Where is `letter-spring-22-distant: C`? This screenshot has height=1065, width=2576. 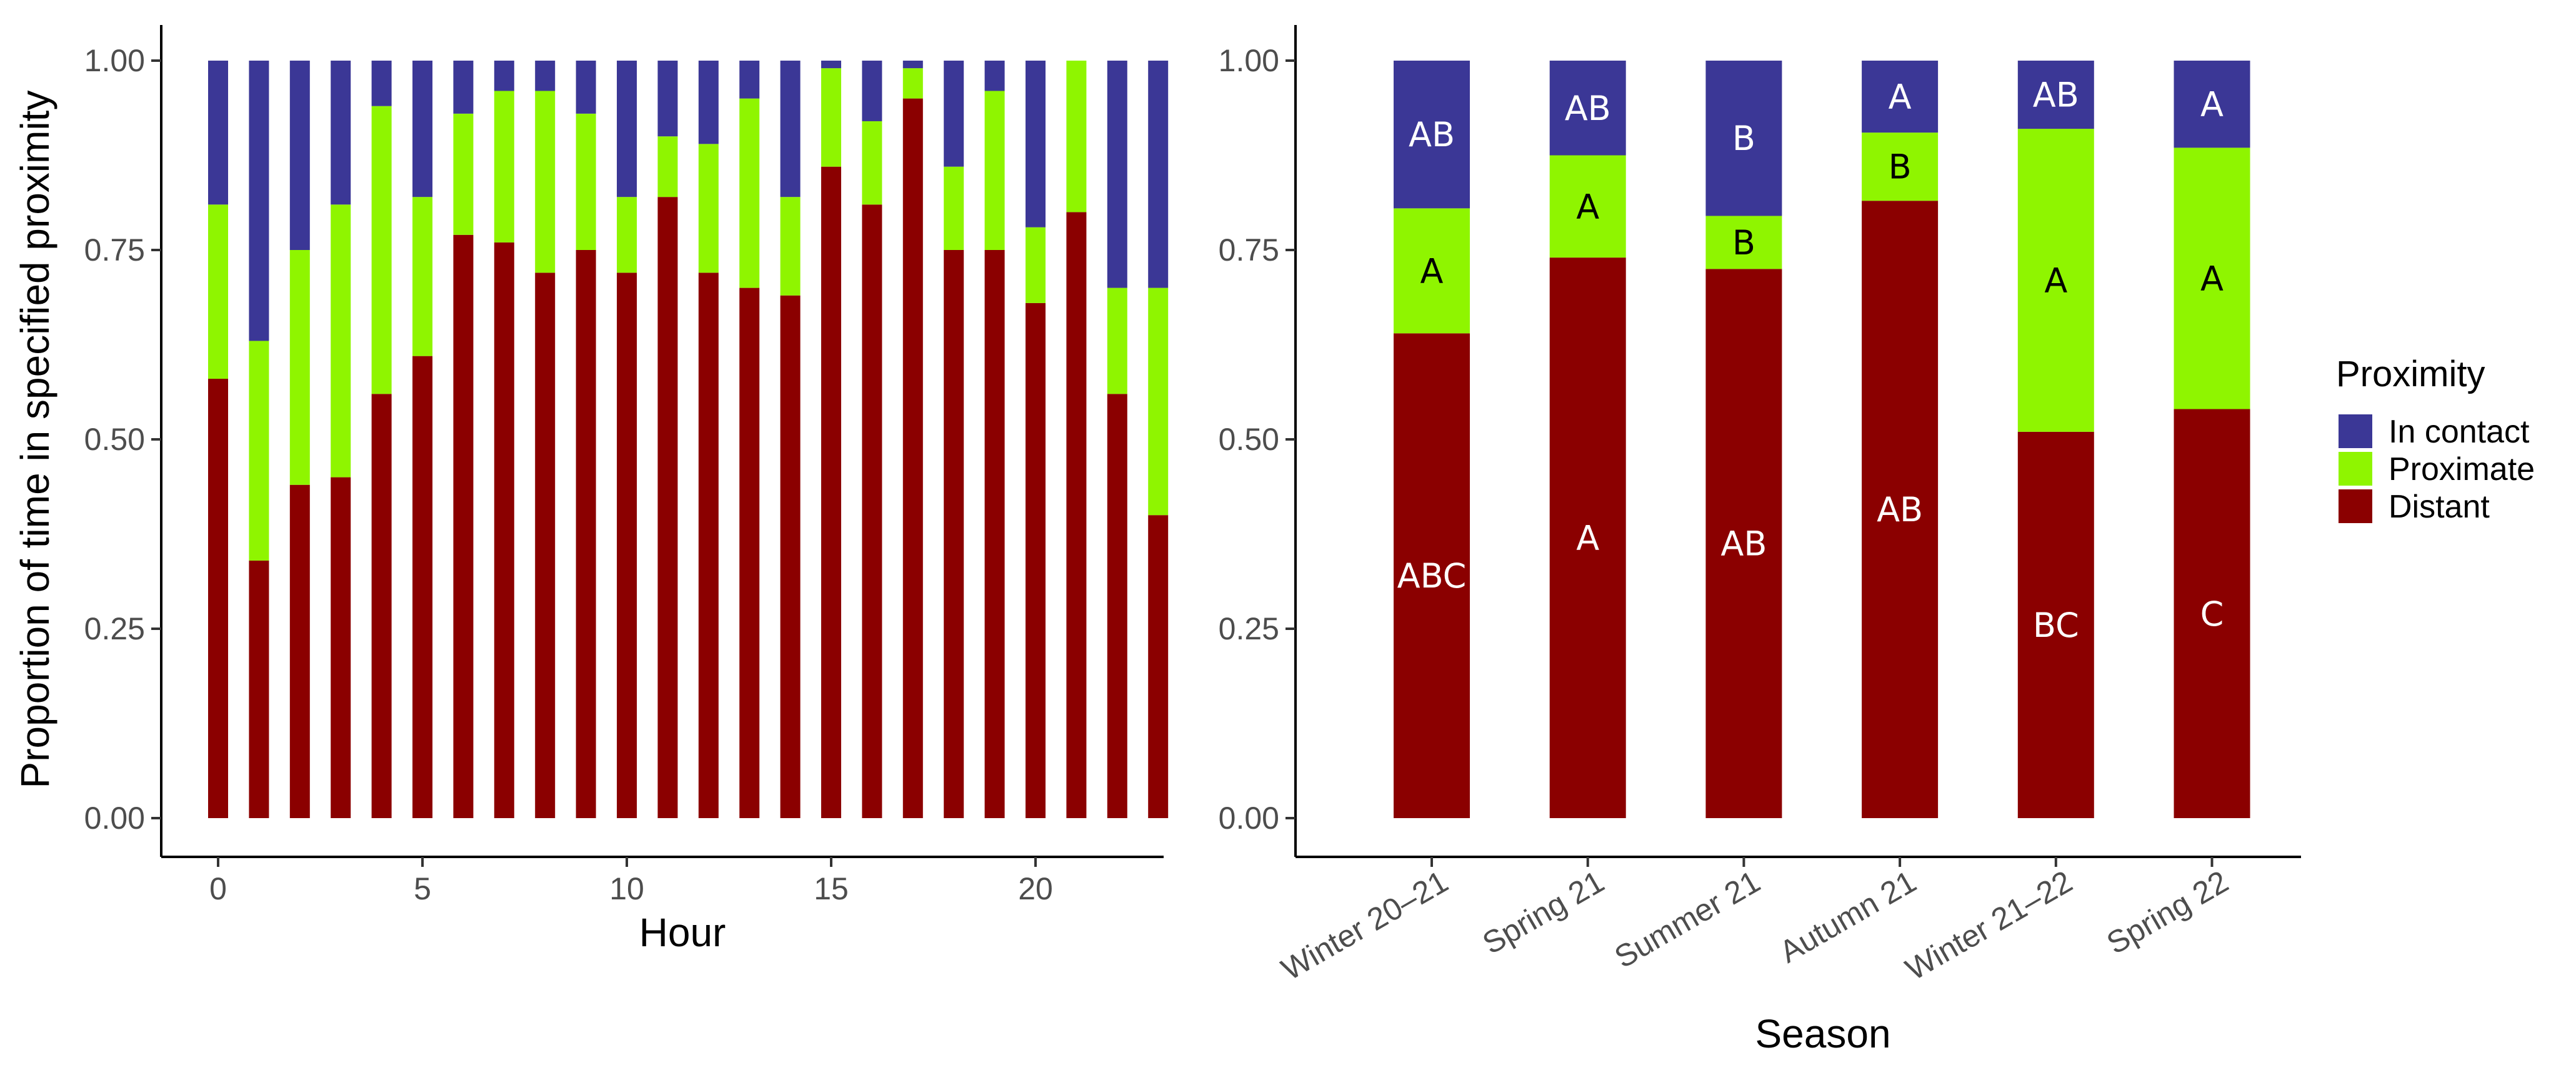 letter-spring-22-distant: C is located at coordinates (2212, 614).